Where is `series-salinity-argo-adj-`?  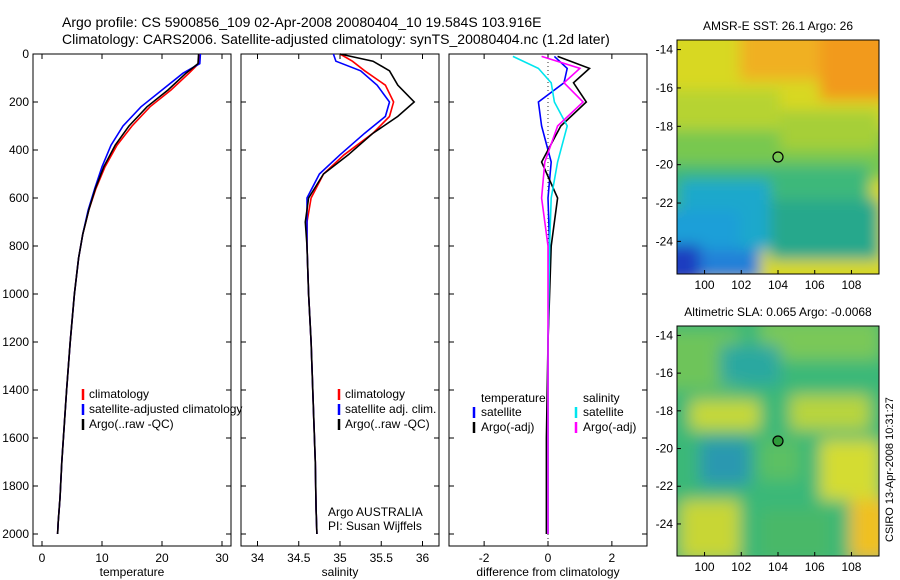
series-salinity-argo-adj- is located at coordinates (562, 294).